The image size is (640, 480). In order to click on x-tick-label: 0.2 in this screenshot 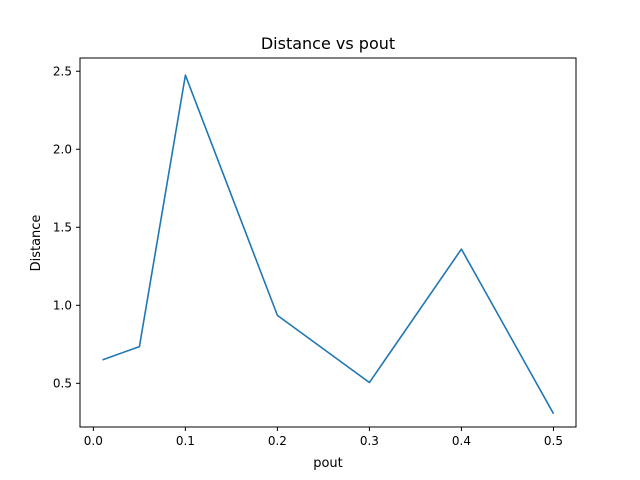, I will do `click(277, 441)`.